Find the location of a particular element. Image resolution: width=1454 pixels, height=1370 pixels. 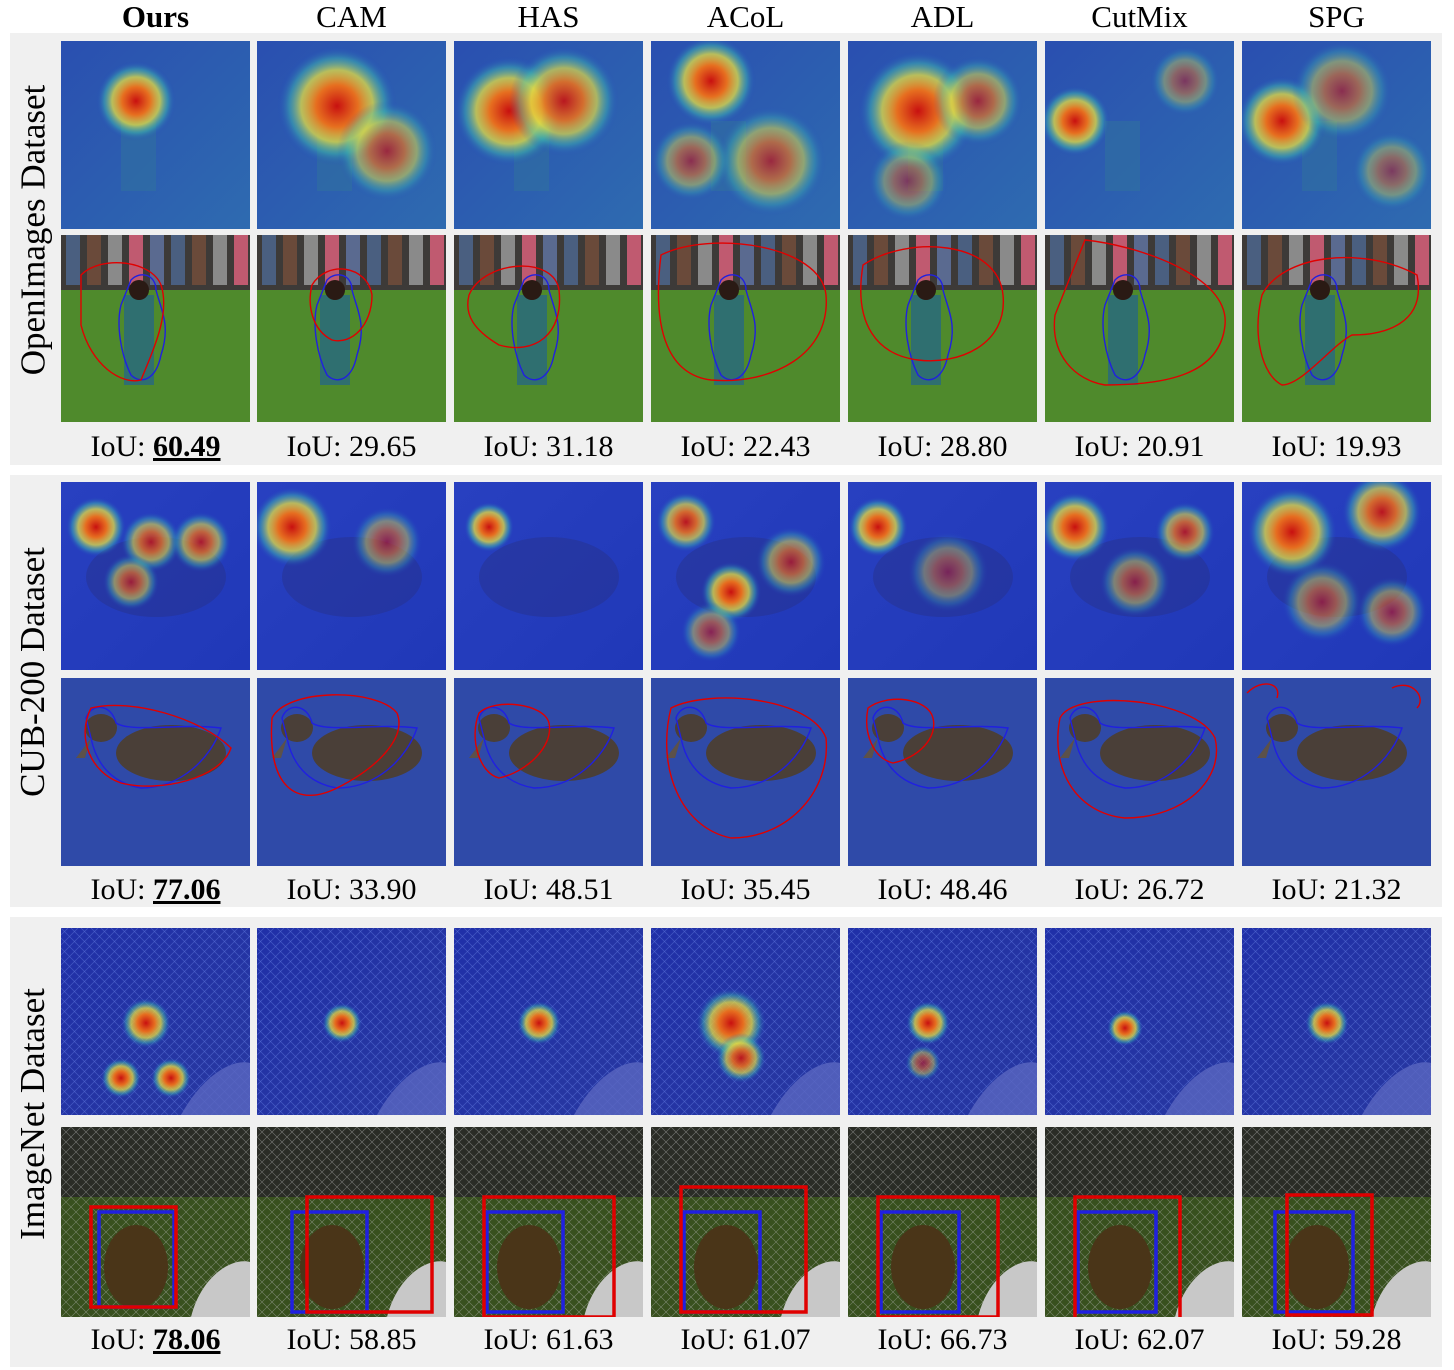

heatmap-child-cam is located at coordinates (351, 135).